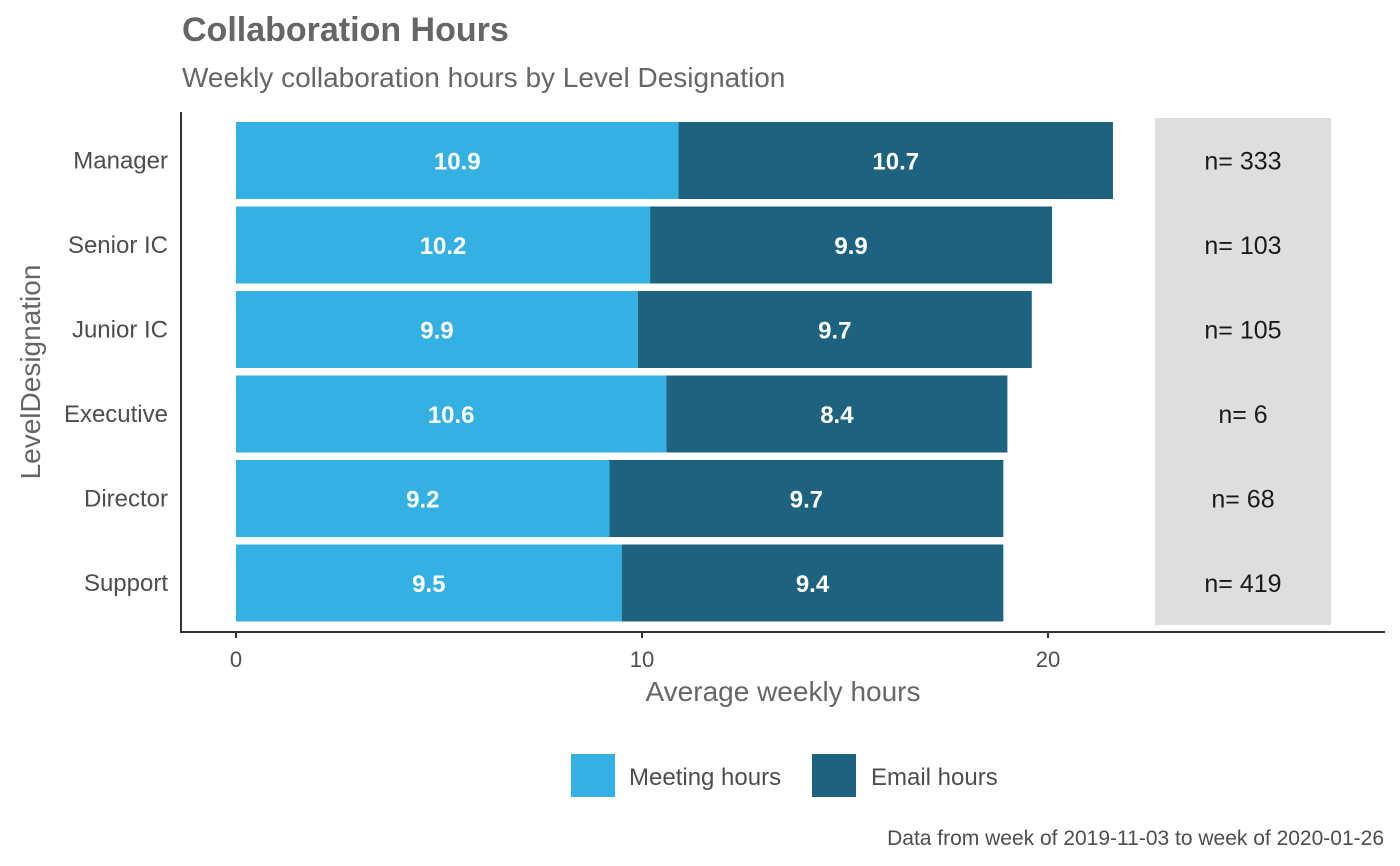  I want to click on sample-size-panel, so click(1243, 371).